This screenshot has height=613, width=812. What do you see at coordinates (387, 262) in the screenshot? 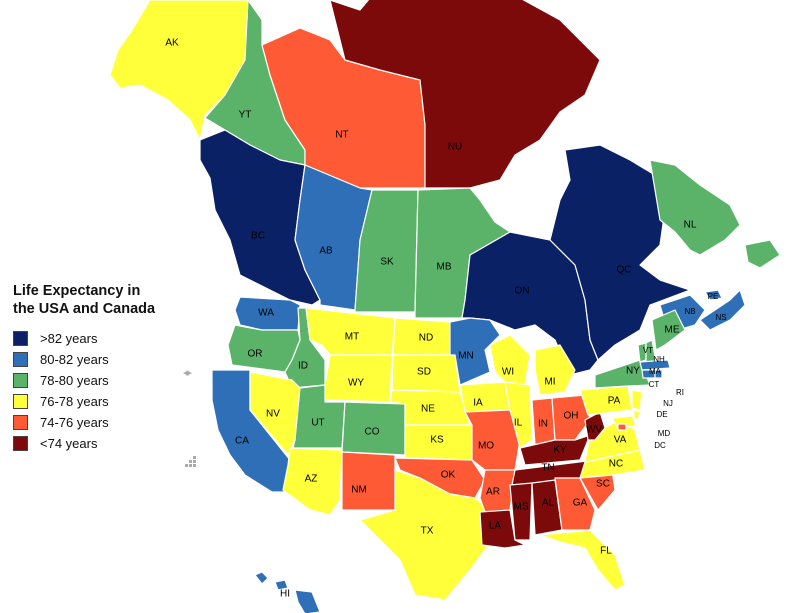
I see `region-label-sk: SK` at bounding box center [387, 262].